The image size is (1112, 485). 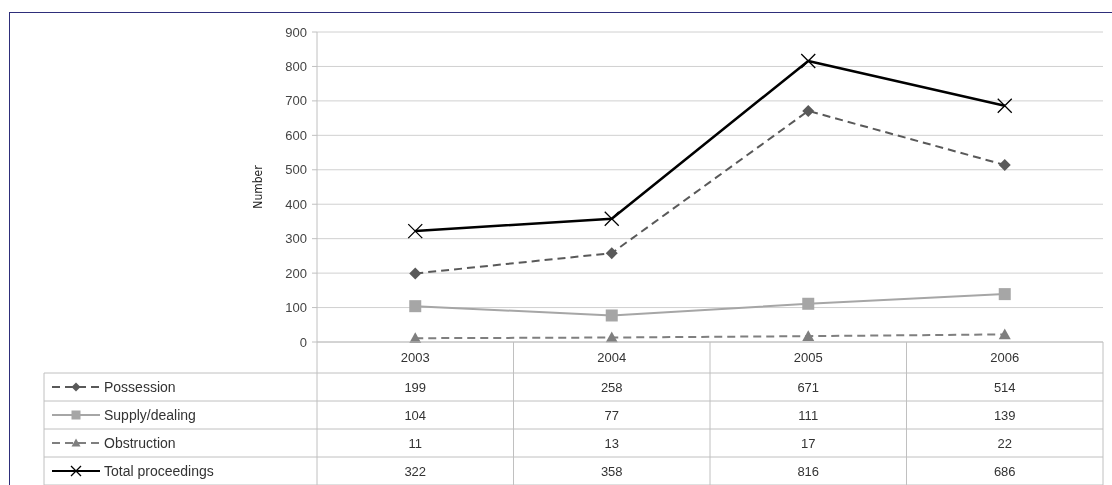 What do you see at coordinates (1005, 358) in the screenshot?
I see `x-tick-label: 2006` at bounding box center [1005, 358].